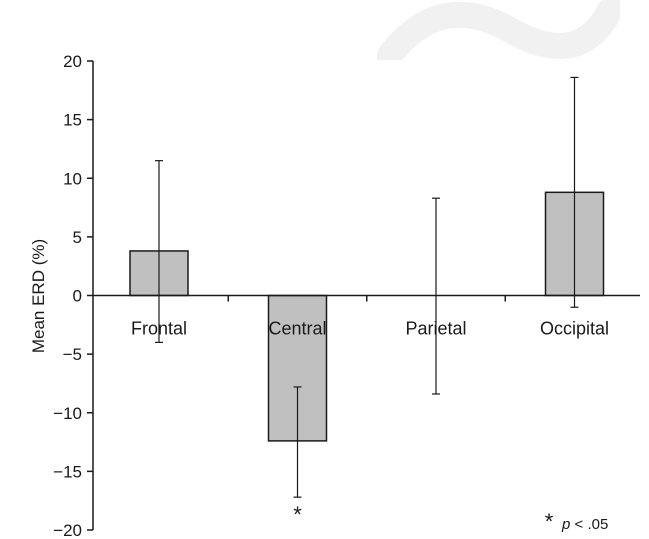 The height and width of the screenshot is (539, 649). I want to click on category-label-central: Central, so click(297, 329).